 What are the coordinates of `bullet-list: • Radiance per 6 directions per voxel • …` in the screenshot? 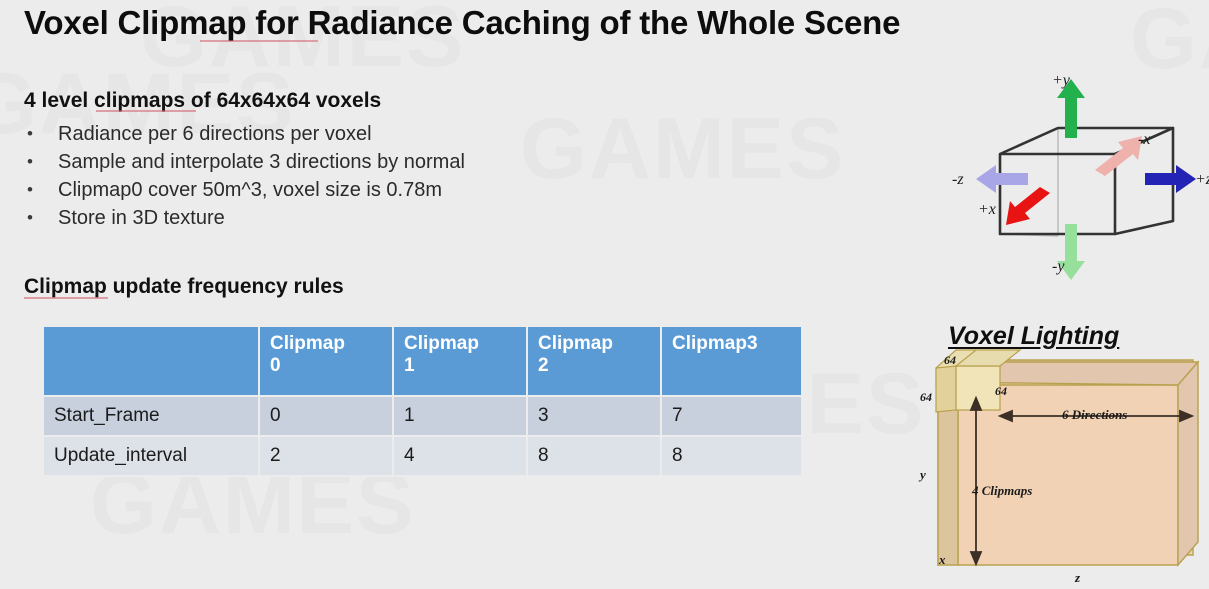 It's located at (324, 176).